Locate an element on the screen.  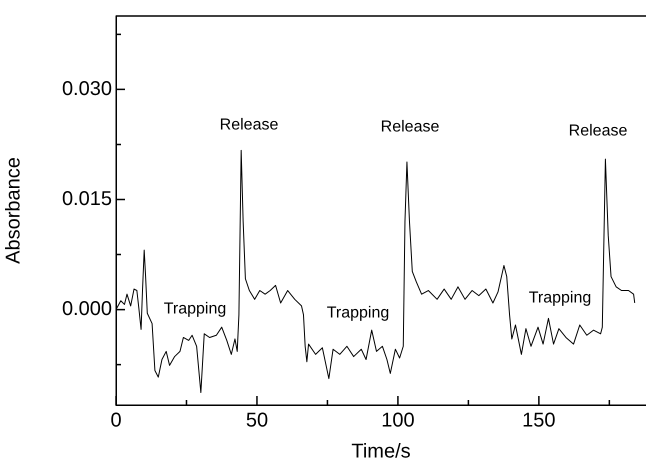
x-axis-title: Time/s is located at coordinates (381, 451).